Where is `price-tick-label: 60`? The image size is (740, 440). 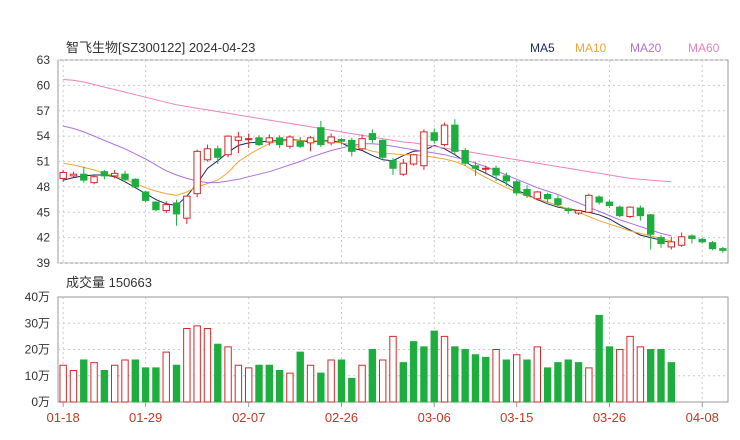
price-tick-label: 60 is located at coordinates (44, 85).